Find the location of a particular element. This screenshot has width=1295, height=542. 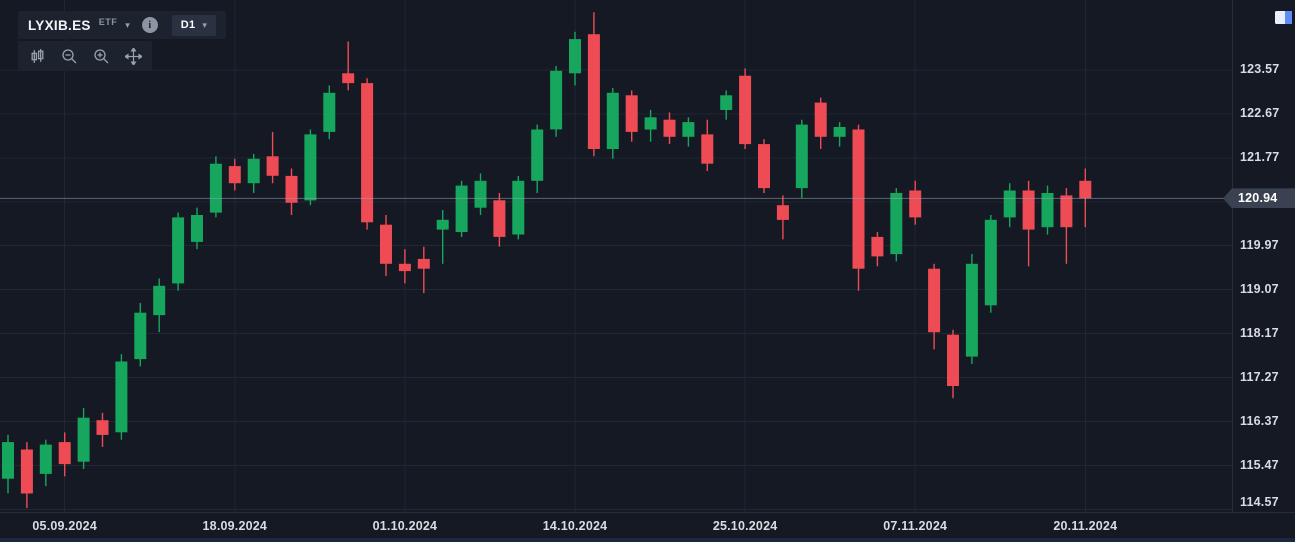

timeframe-value: D1 is located at coordinates (188, 25).